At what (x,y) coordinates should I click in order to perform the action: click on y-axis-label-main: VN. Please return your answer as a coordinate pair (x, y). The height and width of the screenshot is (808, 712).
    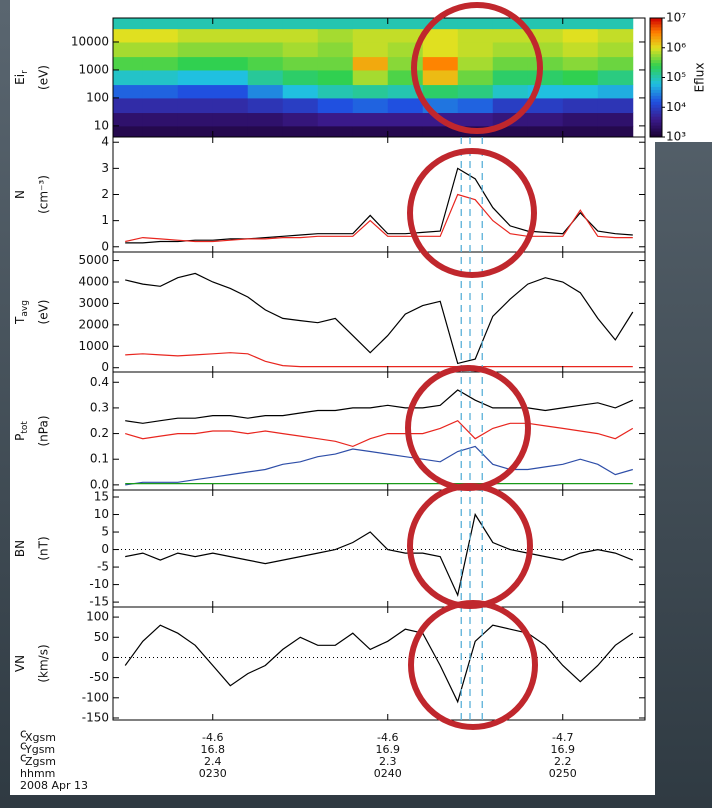
    Looking at the image, I should click on (20, 663).